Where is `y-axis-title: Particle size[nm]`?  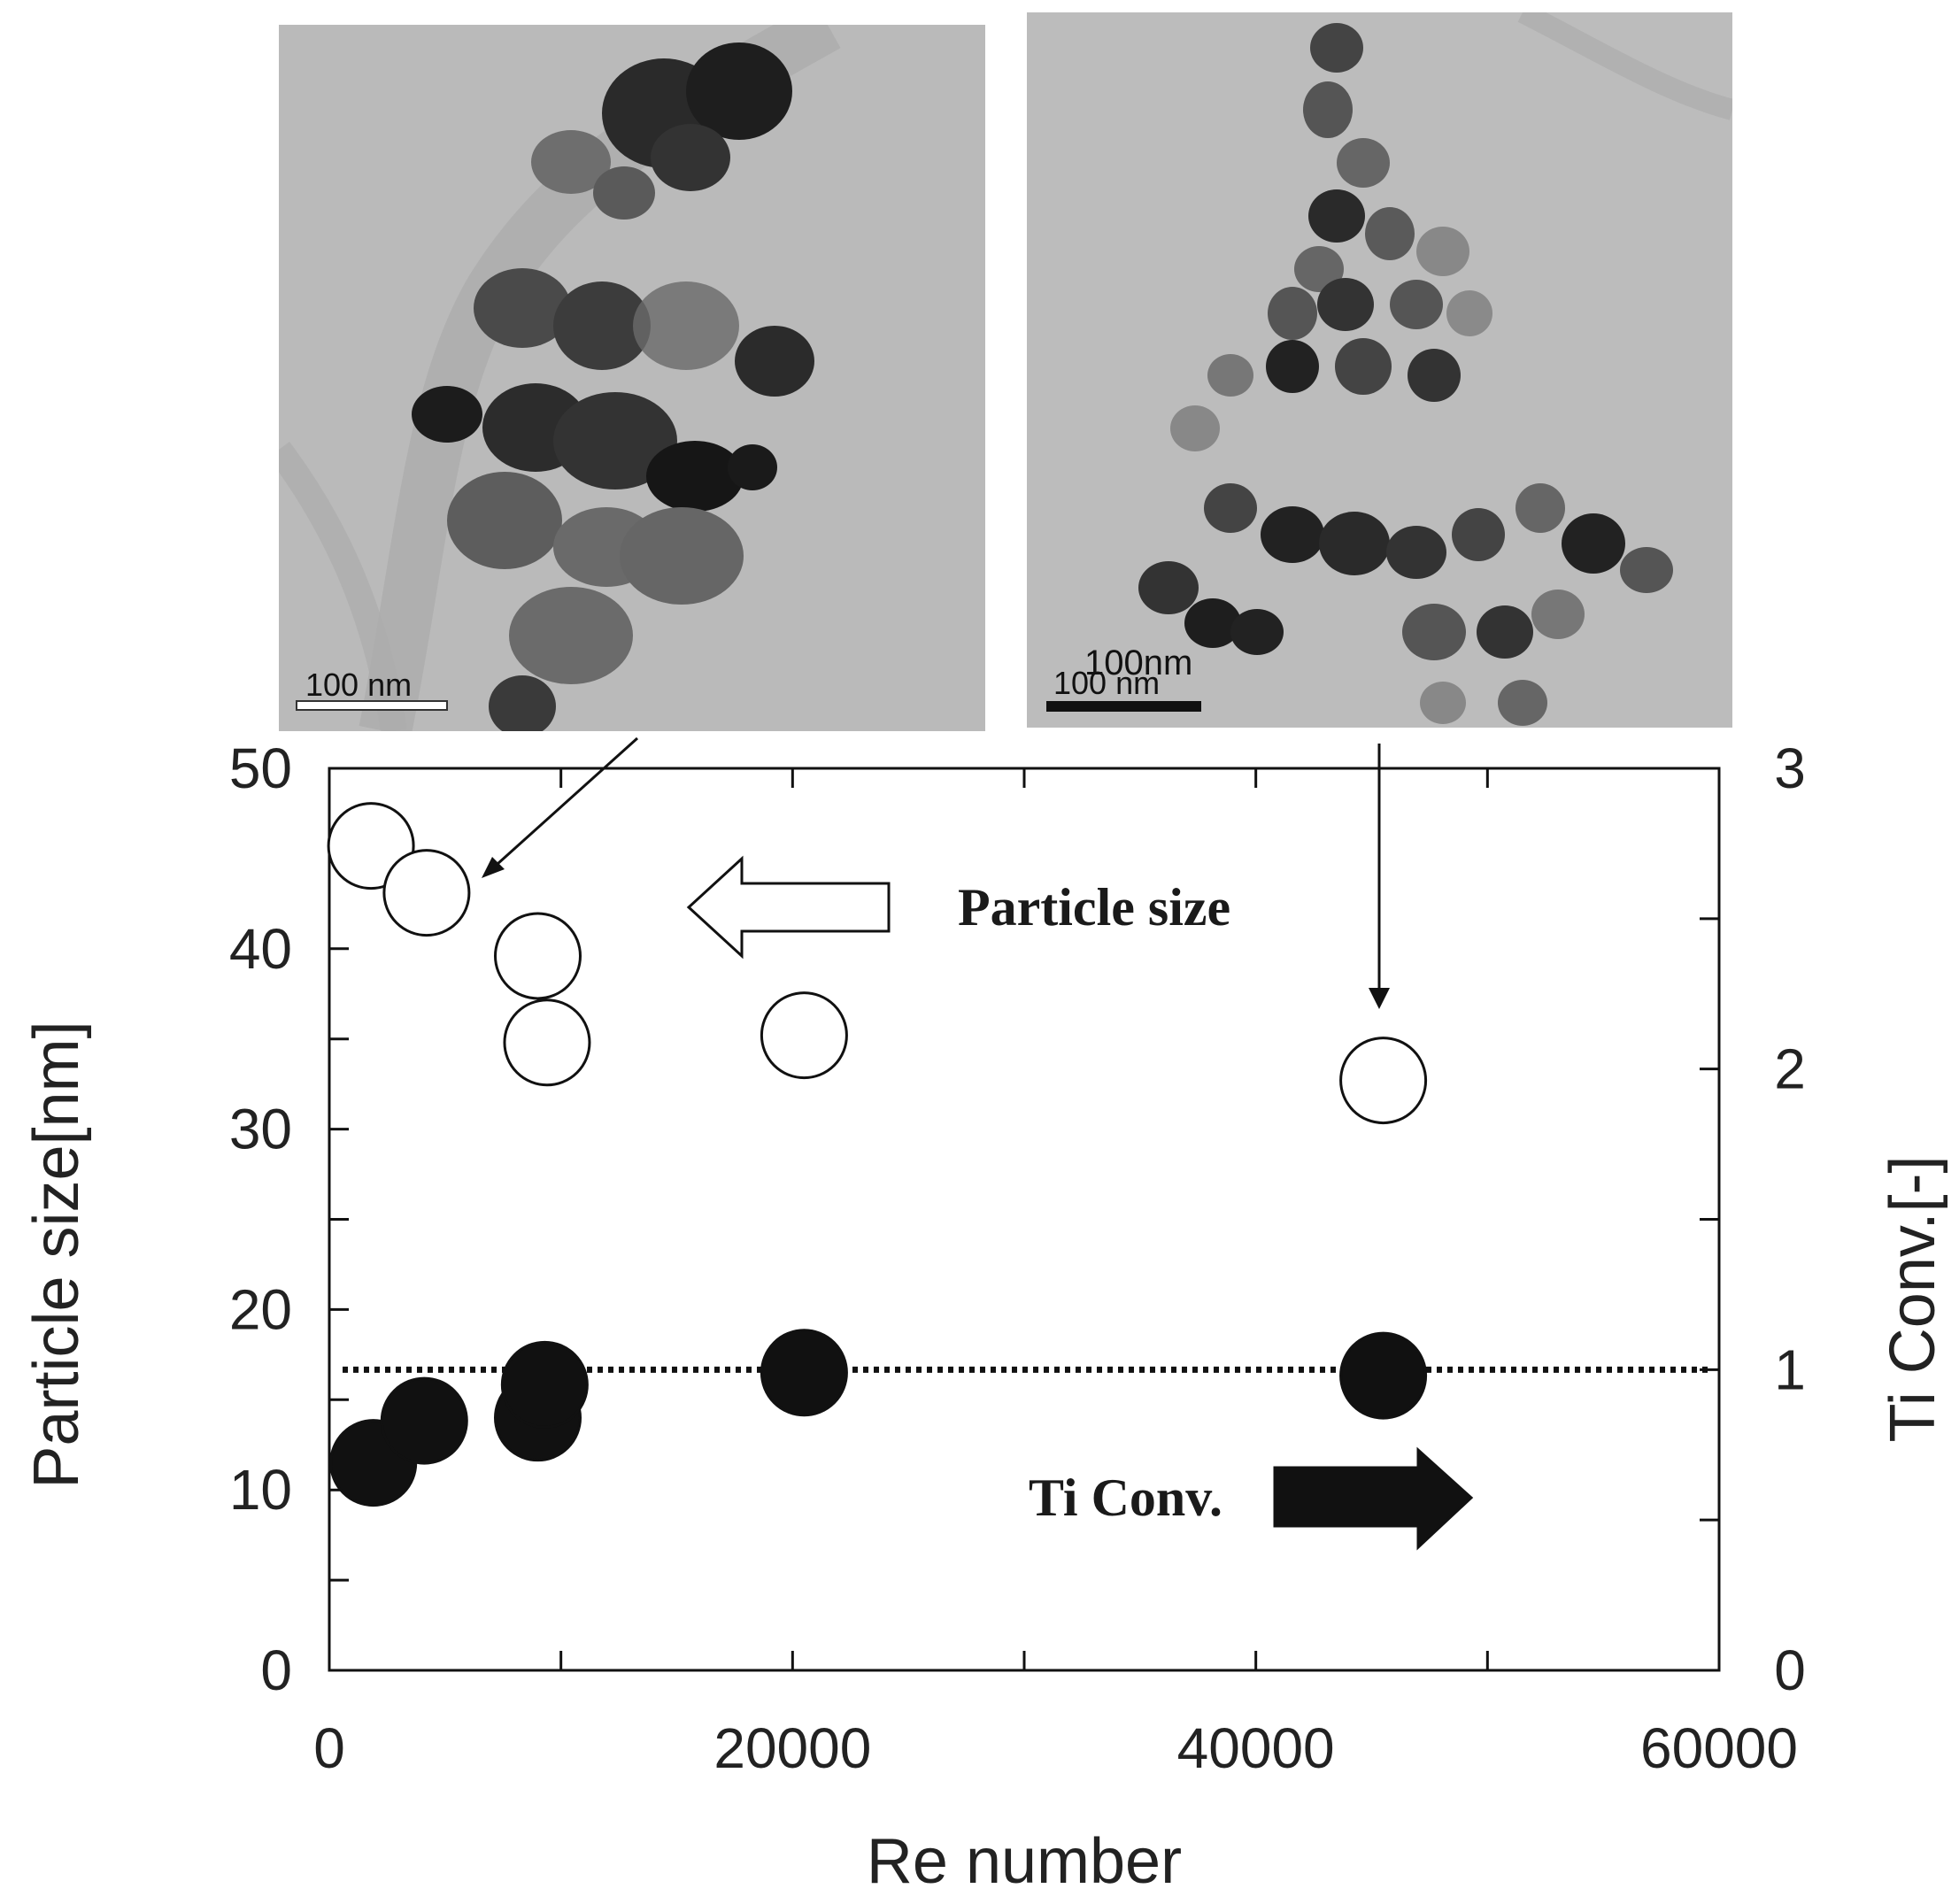
y-axis-title: Particle size[nm] is located at coordinates (56, 1254).